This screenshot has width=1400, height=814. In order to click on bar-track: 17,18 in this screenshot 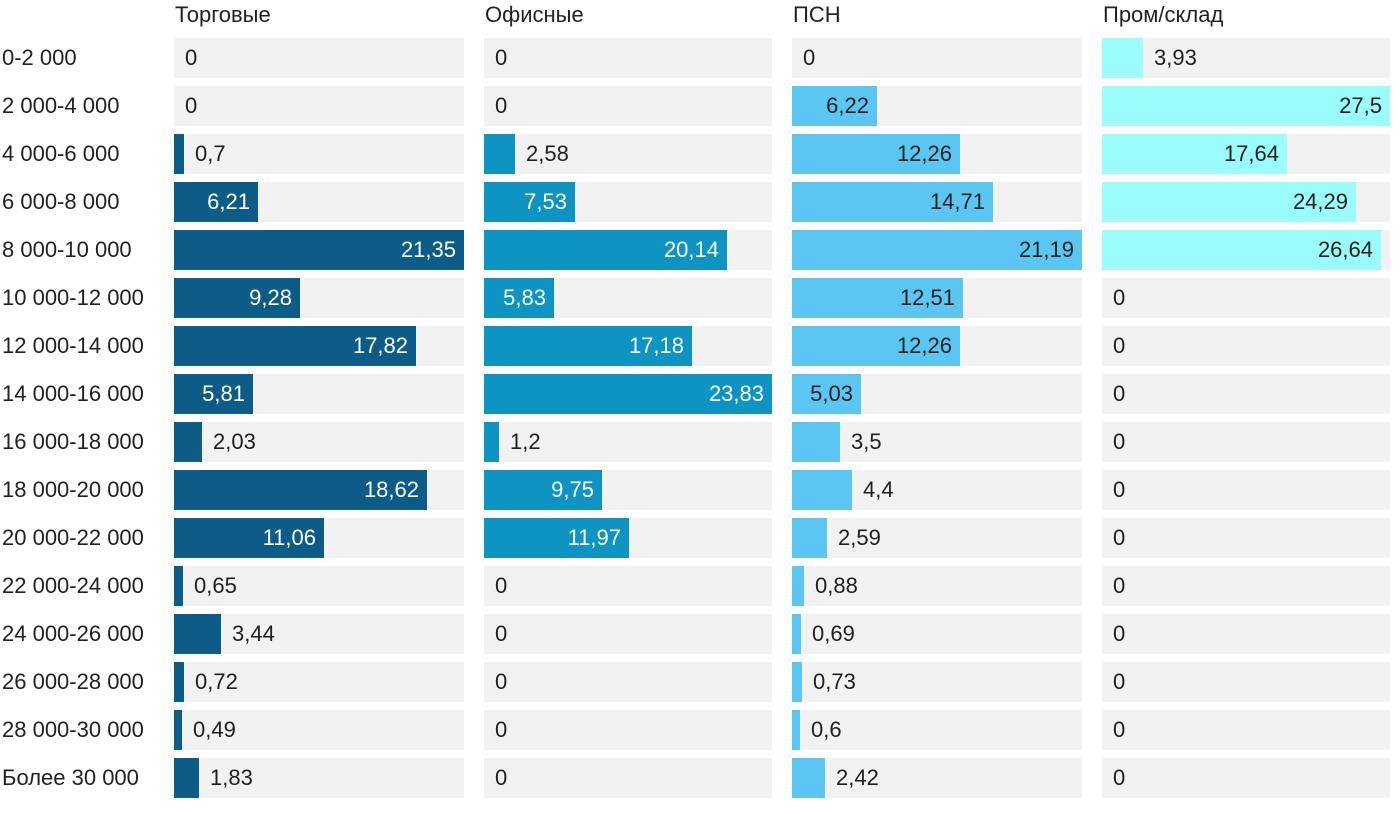, I will do `click(628, 346)`.